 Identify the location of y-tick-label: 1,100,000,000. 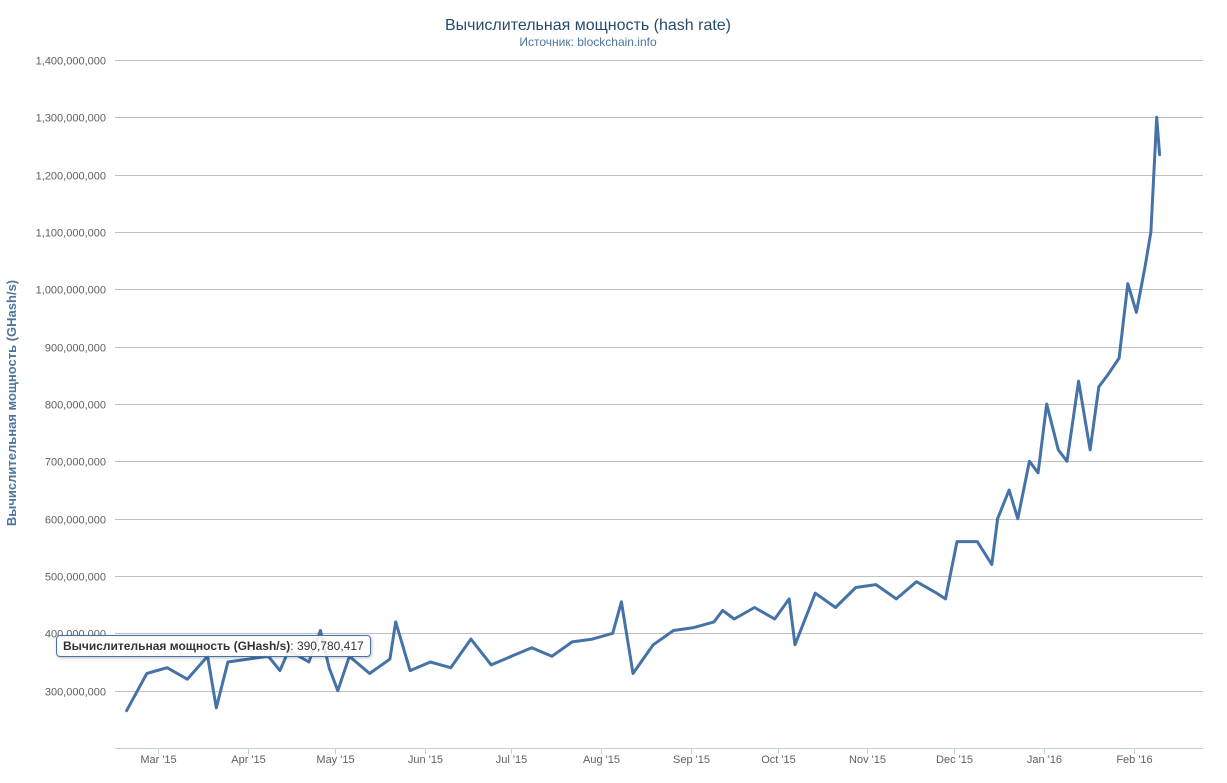
(71, 234).